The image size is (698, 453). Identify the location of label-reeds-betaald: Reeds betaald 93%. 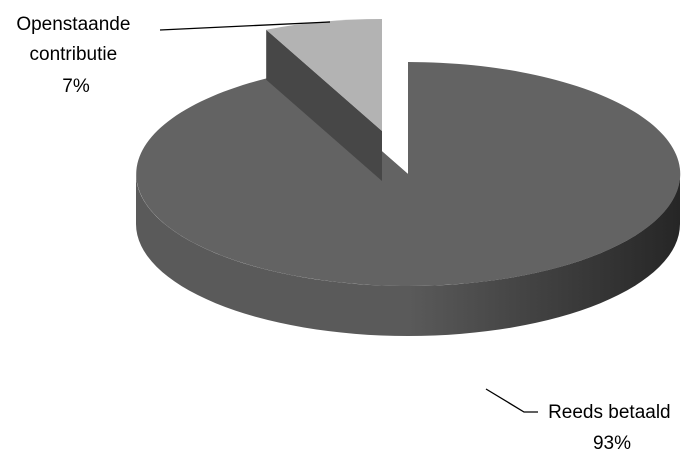
(612, 427).